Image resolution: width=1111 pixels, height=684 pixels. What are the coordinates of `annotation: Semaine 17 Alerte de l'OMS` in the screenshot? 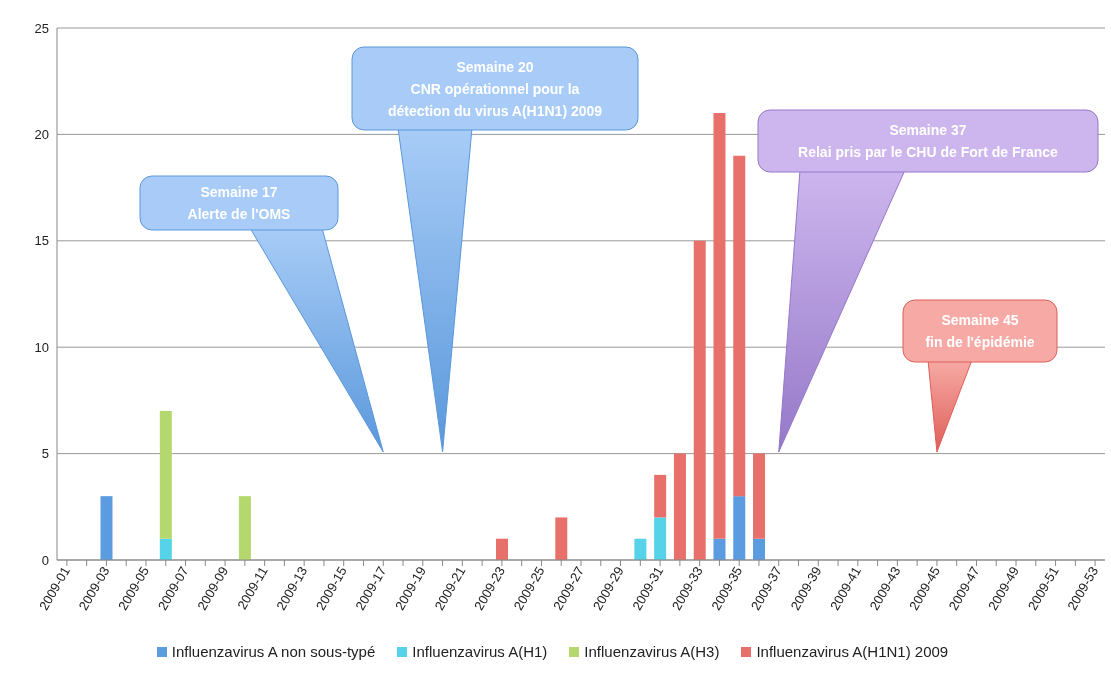 It's located at (239, 203).